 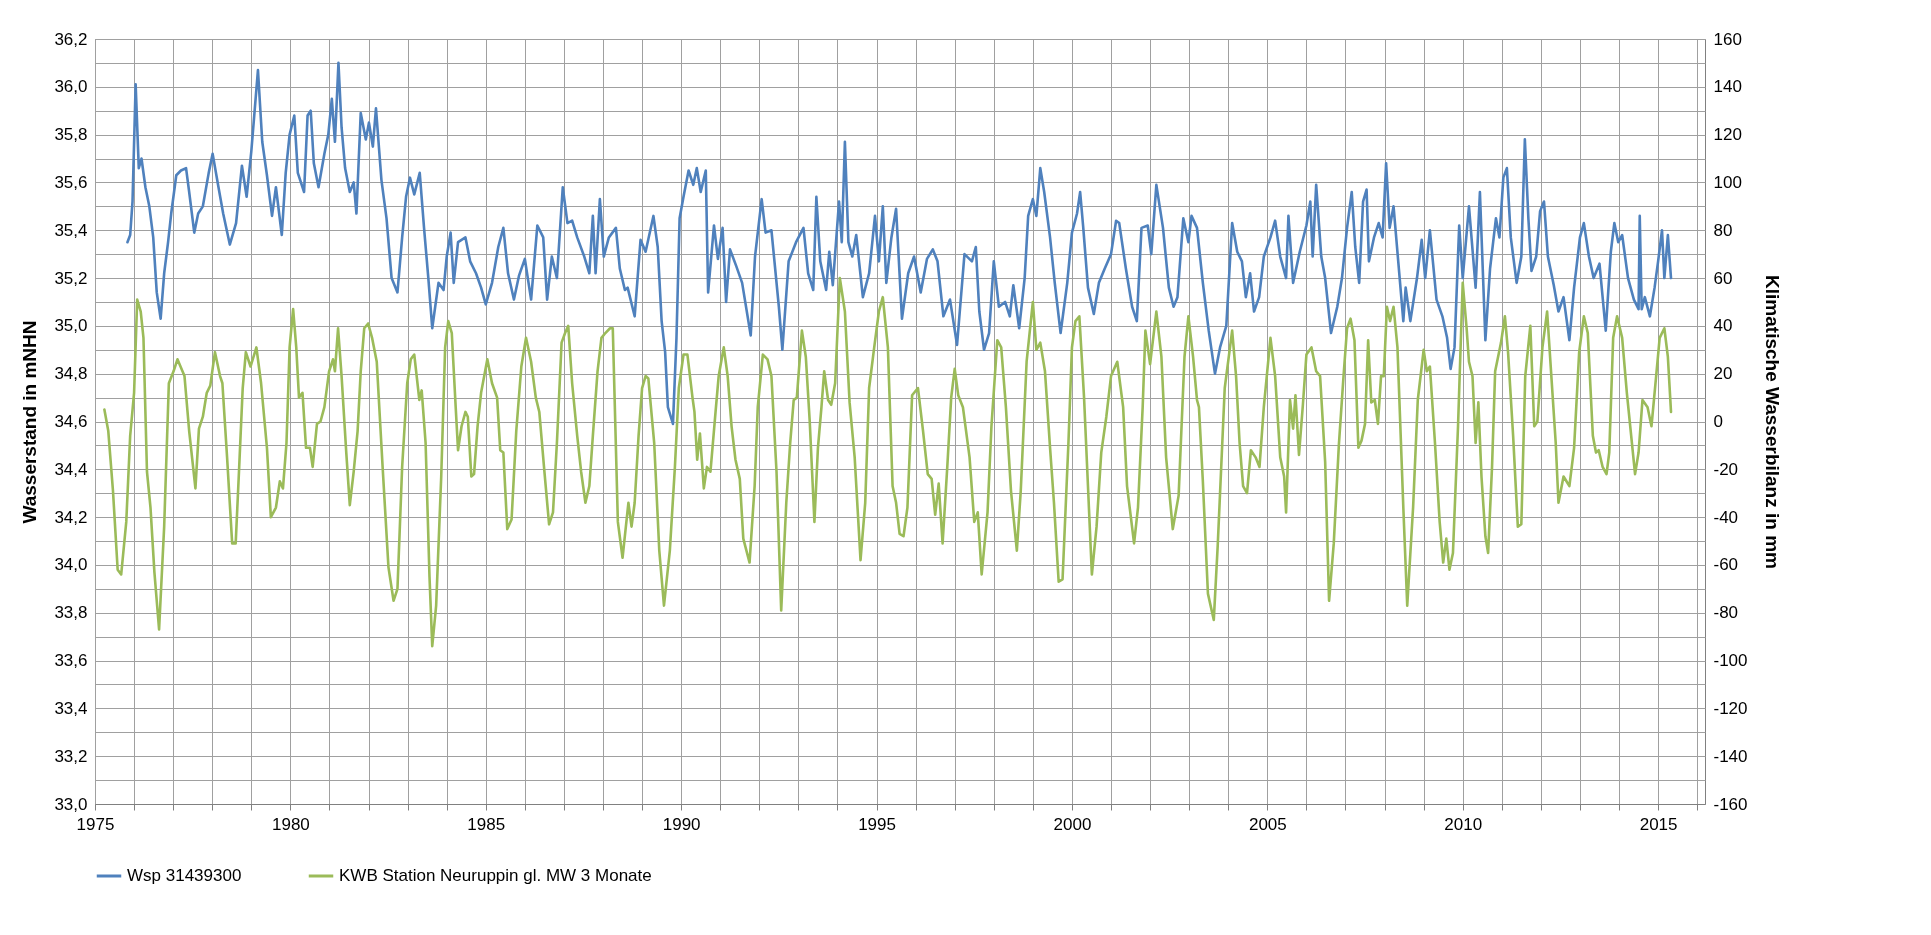 What do you see at coordinates (71, 39) in the screenshot?
I see `y-tick-label: 36,2` at bounding box center [71, 39].